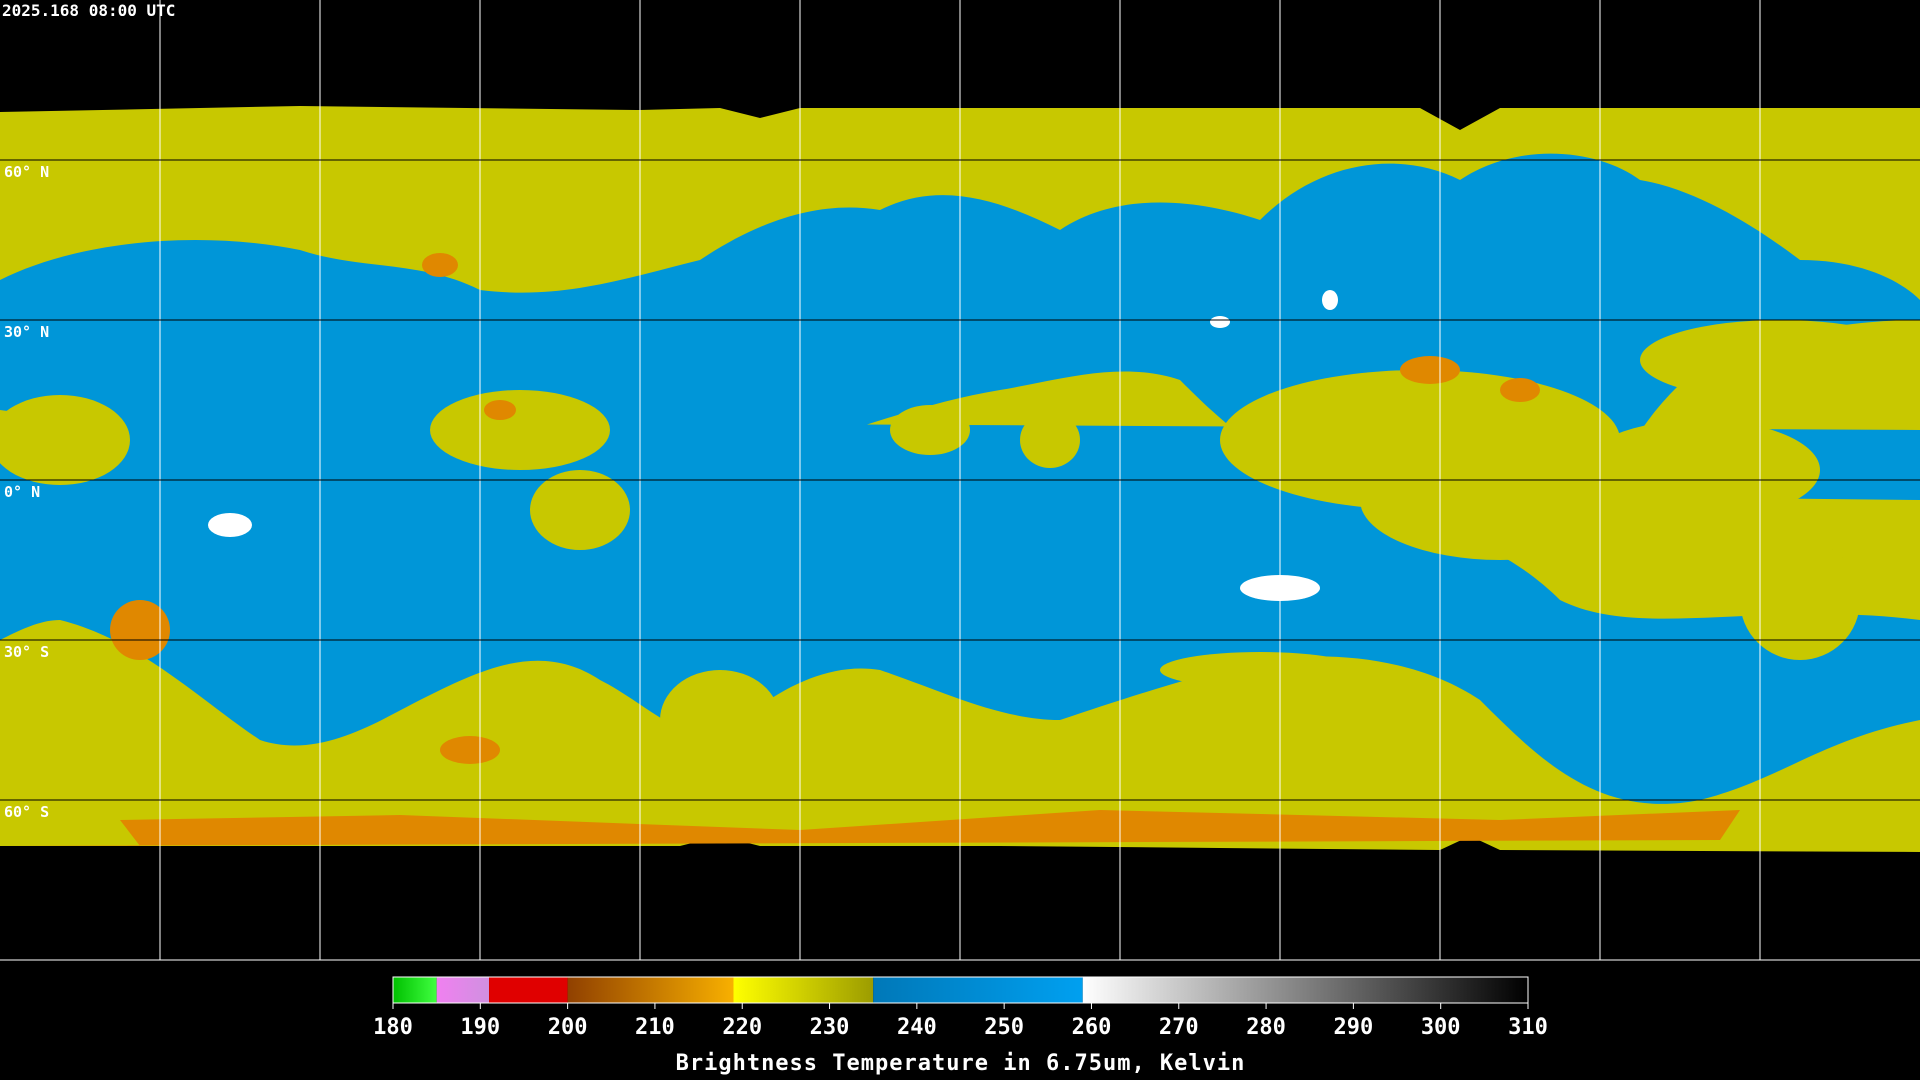 The height and width of the screenshot is (1080, 1920). I want to click on colorbar-tick-label: 290, so click(1354, 1027).